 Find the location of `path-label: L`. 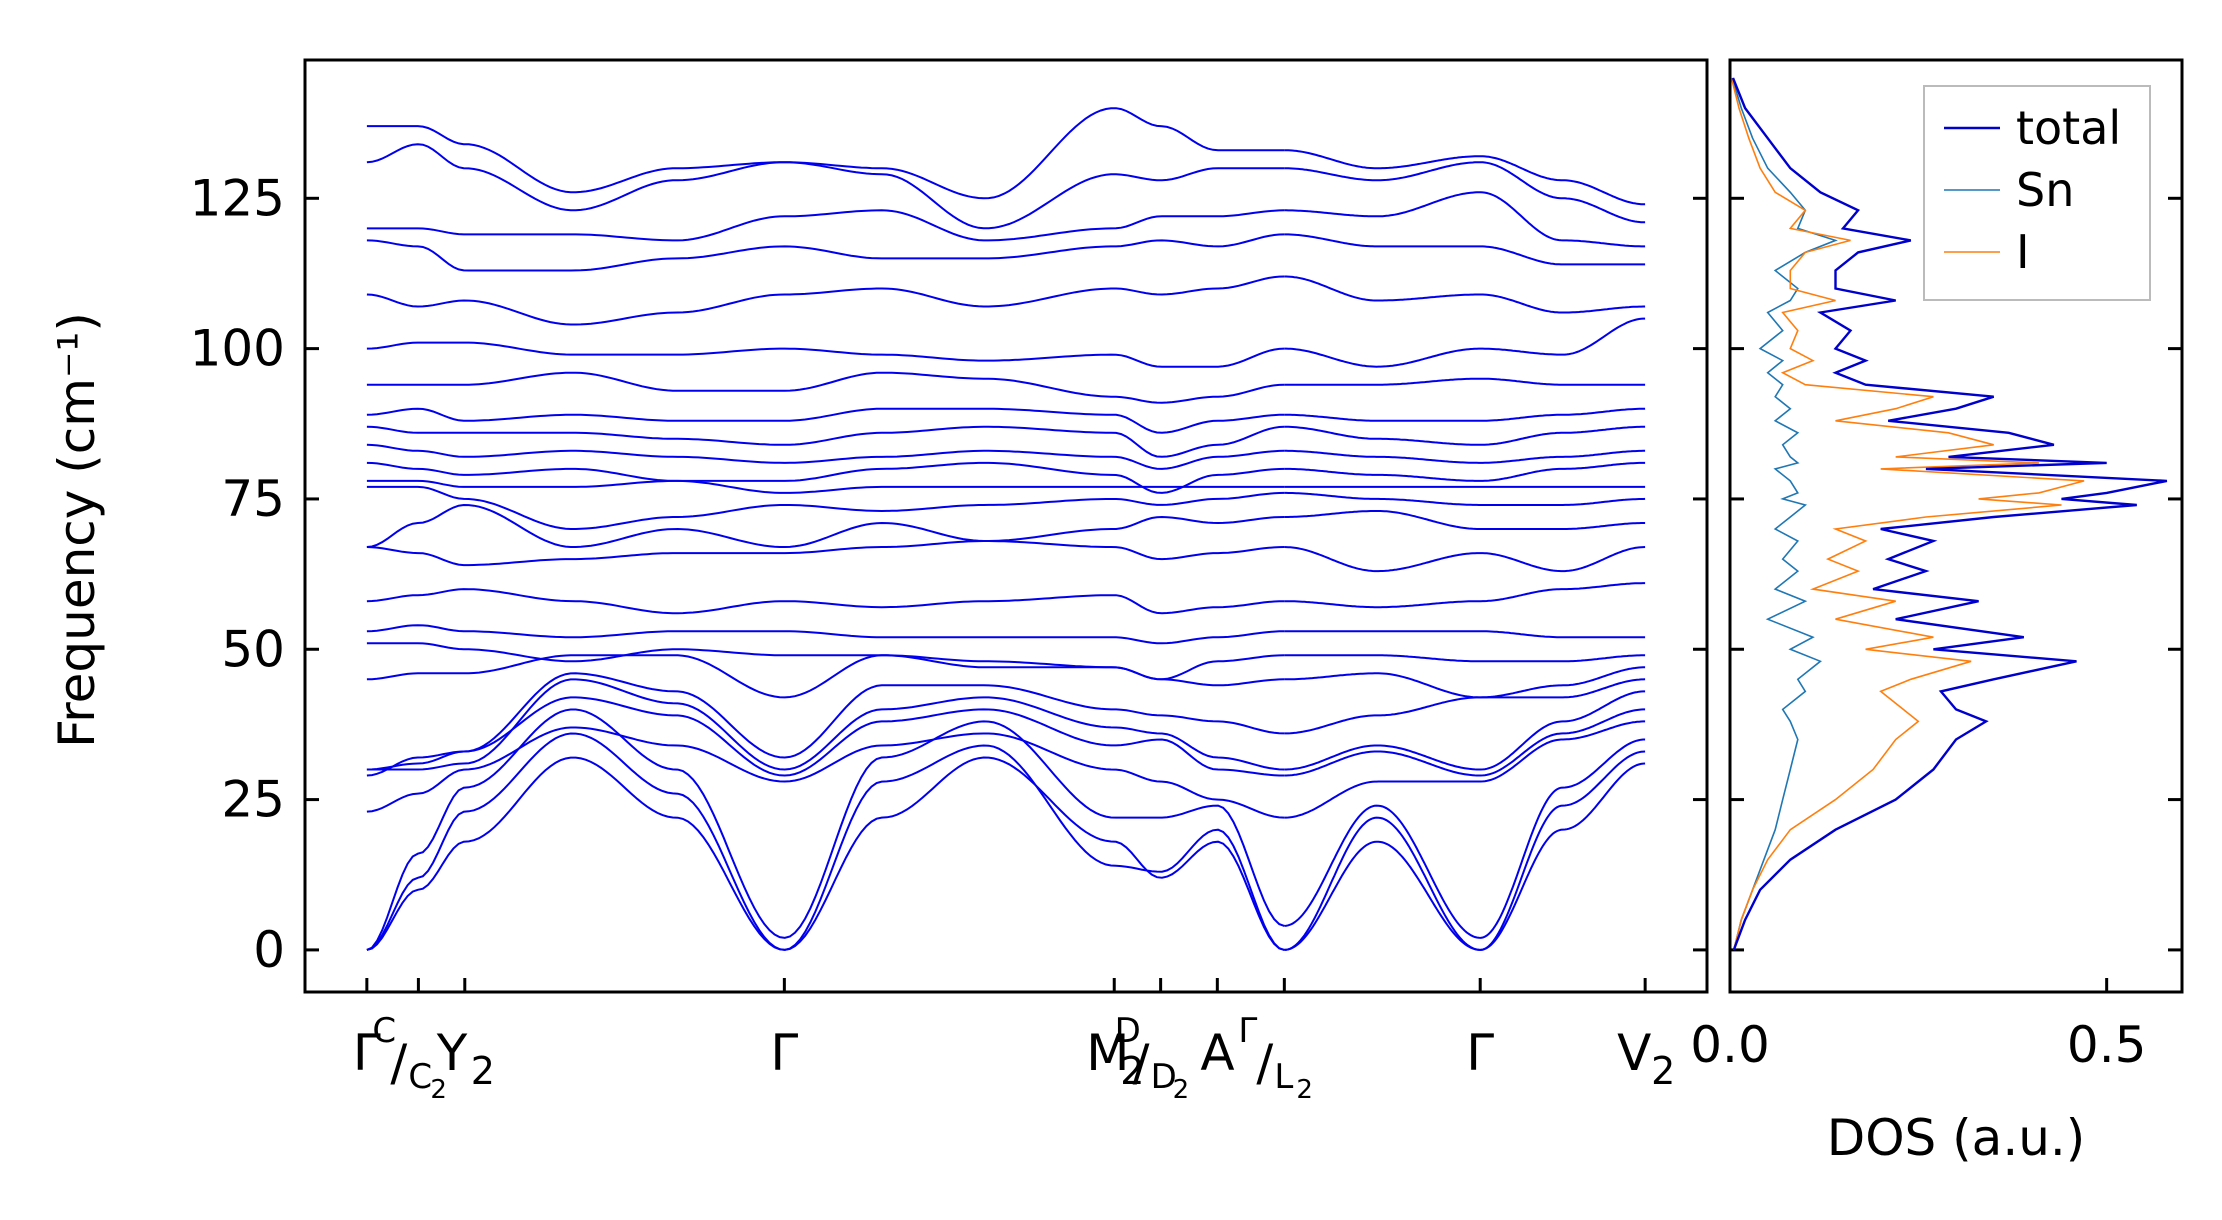

path-label: L is located at coordinates (1283, 1077).